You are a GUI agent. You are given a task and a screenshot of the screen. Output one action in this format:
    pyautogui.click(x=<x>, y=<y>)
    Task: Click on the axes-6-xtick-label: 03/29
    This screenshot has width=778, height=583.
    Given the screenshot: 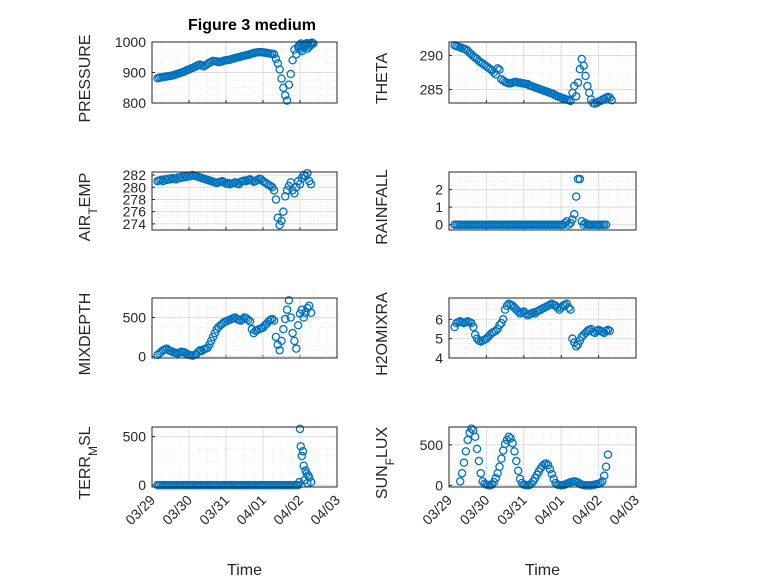 What is the action you would take?
    pyautogui.click(x=140, y=510)
    